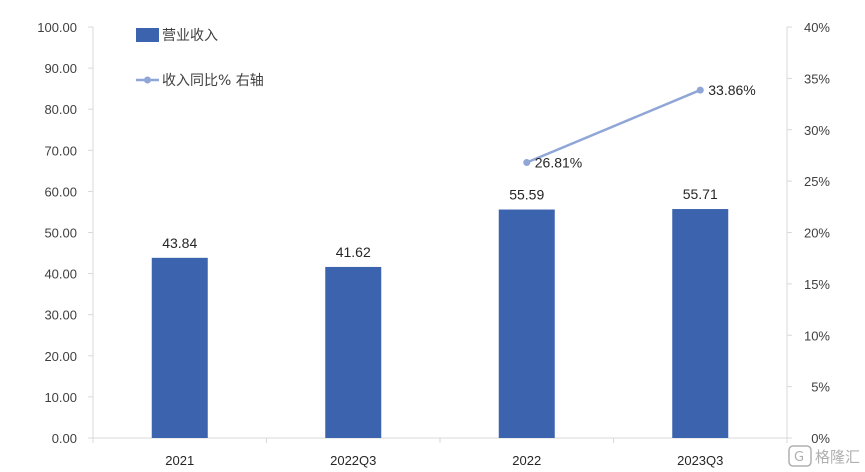 The height and width of the screenshot is (472, 865). What do you see at coordinates (817, 181) in the screenshot?
I see `right-tick-label: 25%` at bounding box center [817, 181].